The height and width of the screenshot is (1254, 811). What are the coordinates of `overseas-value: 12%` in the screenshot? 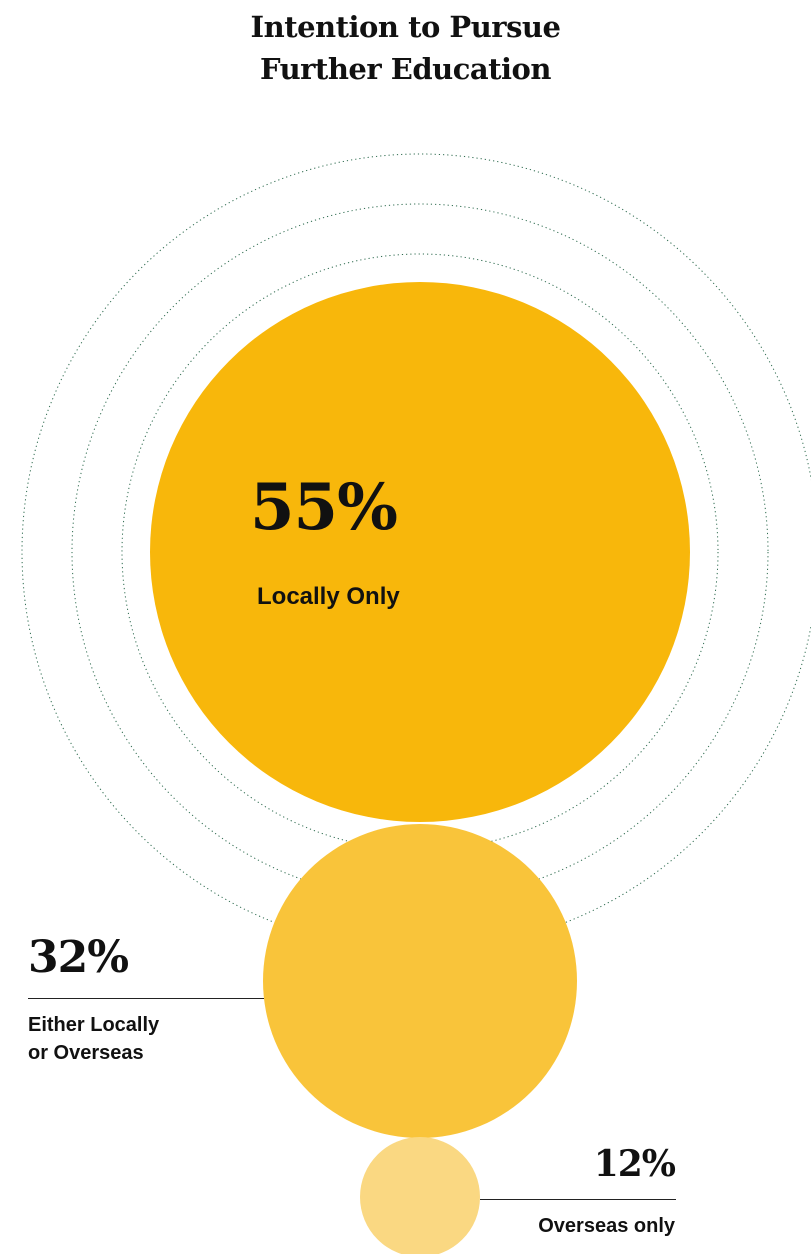 It's located at (634, 1164).